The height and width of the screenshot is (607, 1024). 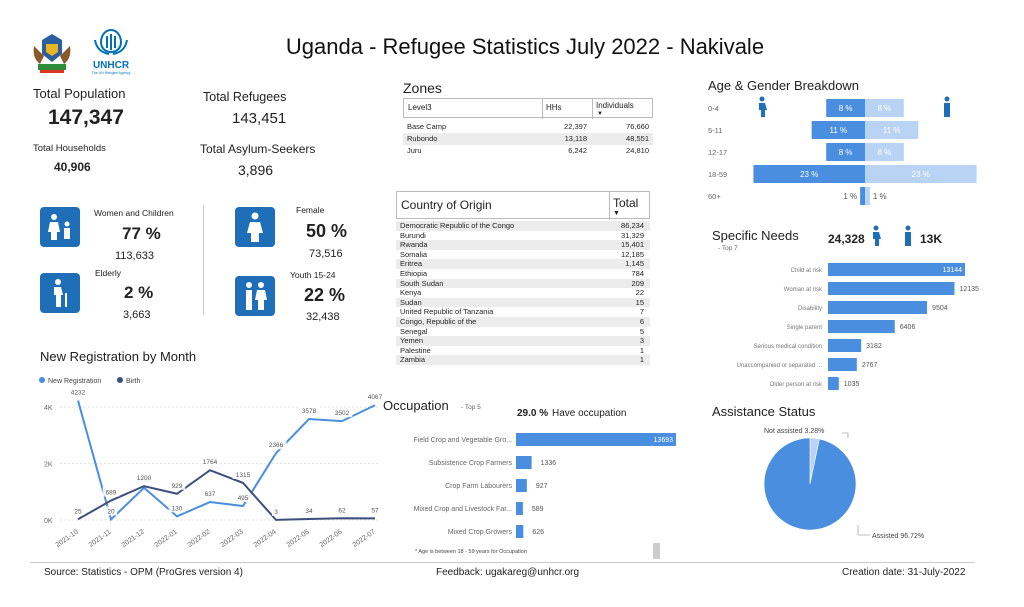 What do you see at coordinates (523, 302) in the screenshot?
I see `country-row: Sudan 15` at bounding box center [523, 302].